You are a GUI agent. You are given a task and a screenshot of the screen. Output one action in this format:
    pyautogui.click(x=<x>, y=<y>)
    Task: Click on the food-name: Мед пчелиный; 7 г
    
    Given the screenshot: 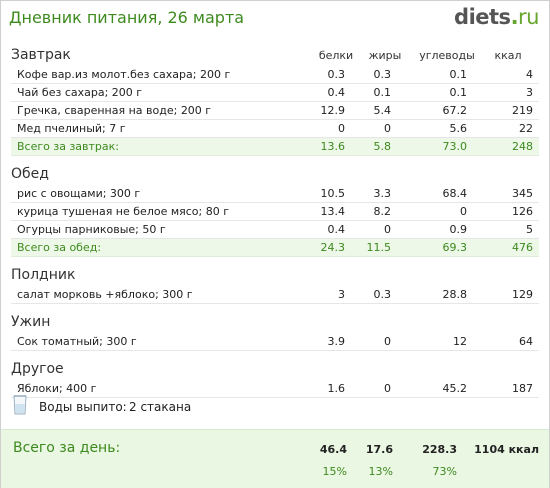 What is the action you would take?
    pyautogui.click(x=71, y=128)
    